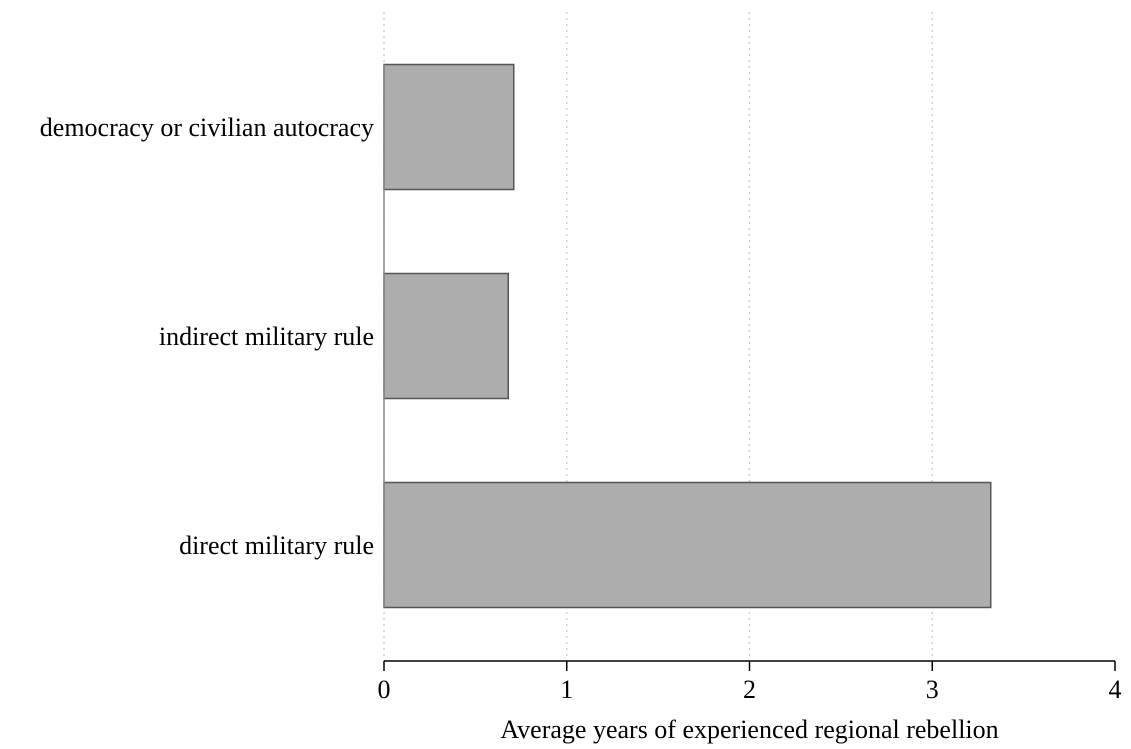  Describe the element at coordinates (749, 689) in the screenshot. I see `x-tick-label-2: 2` at that location.